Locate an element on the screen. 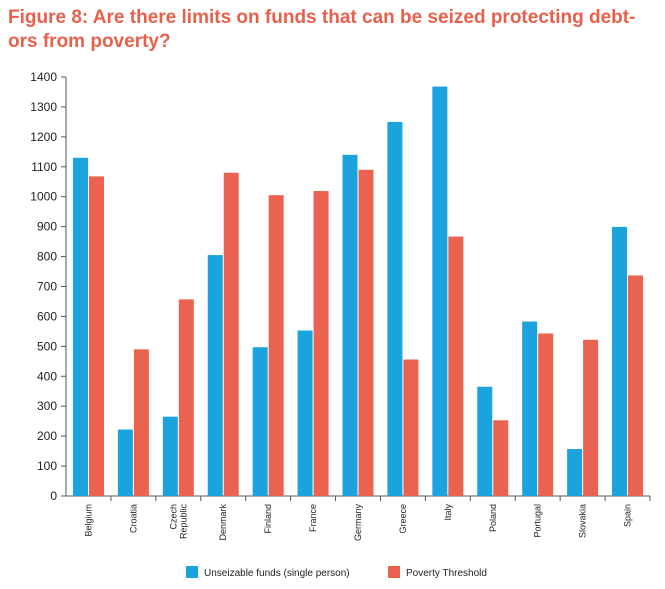  x-category-label: Spain is located at coordinates (628, 515).